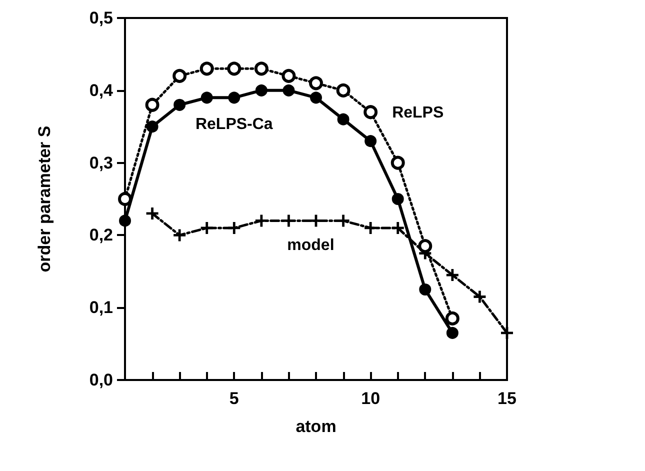  What do you see at coordinates (234, 125) in the screenshot?
I see `series-label: ReLPS-Ca` at bounding box center [234, 125].